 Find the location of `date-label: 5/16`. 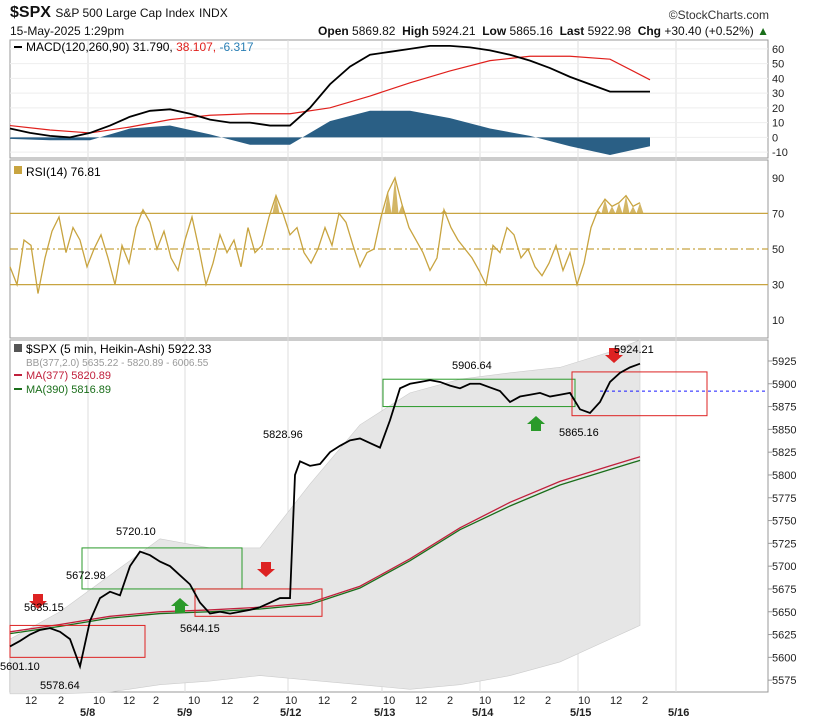

date-label: 5/16 is located at coordinates (678, 712).